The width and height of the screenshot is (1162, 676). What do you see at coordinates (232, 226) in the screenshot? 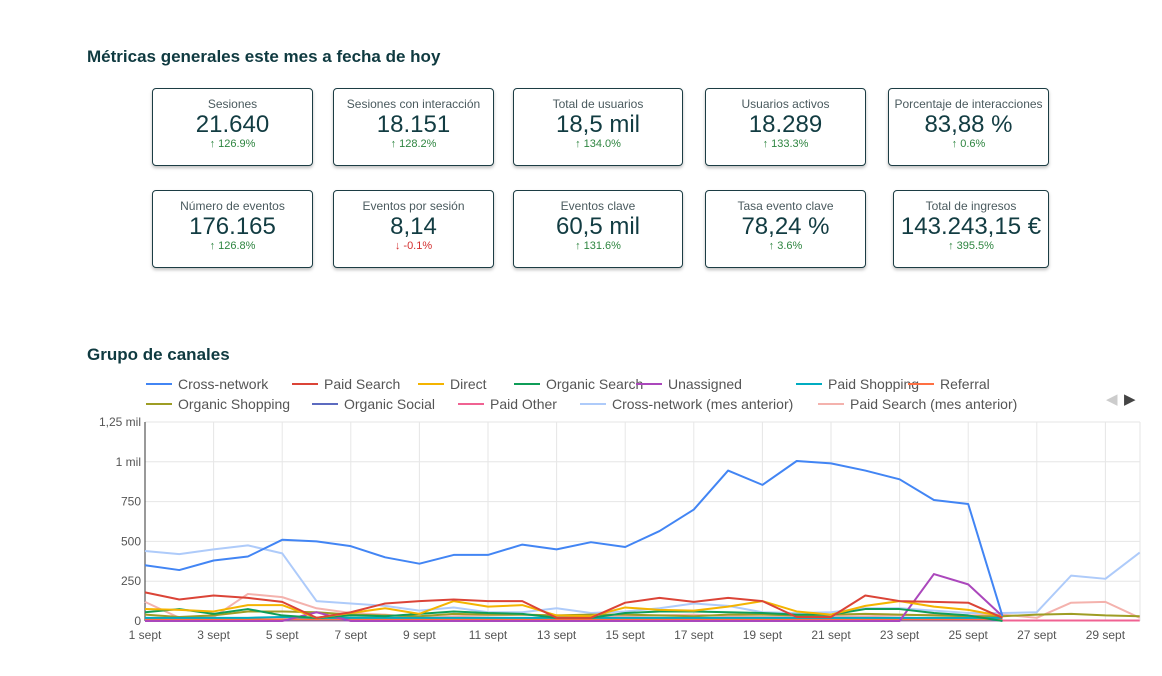
I see `metric-value: 176.165` at bounding box center [232, 226].